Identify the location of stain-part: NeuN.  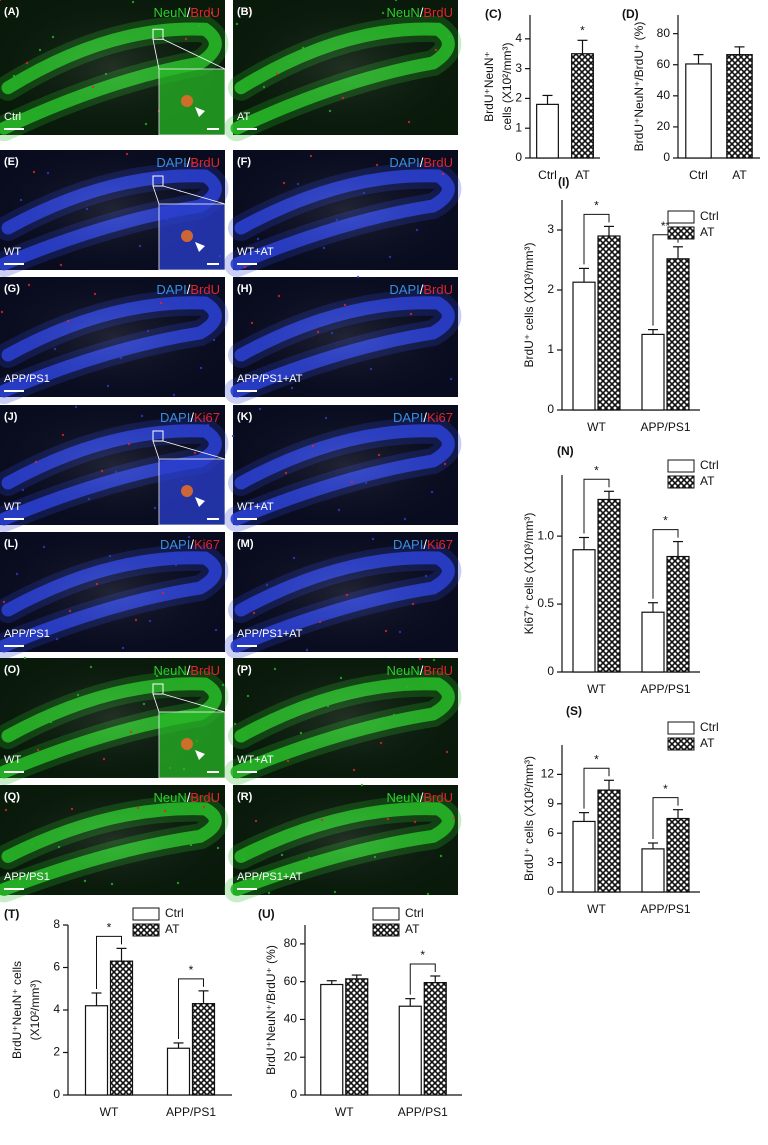
(403, 12).